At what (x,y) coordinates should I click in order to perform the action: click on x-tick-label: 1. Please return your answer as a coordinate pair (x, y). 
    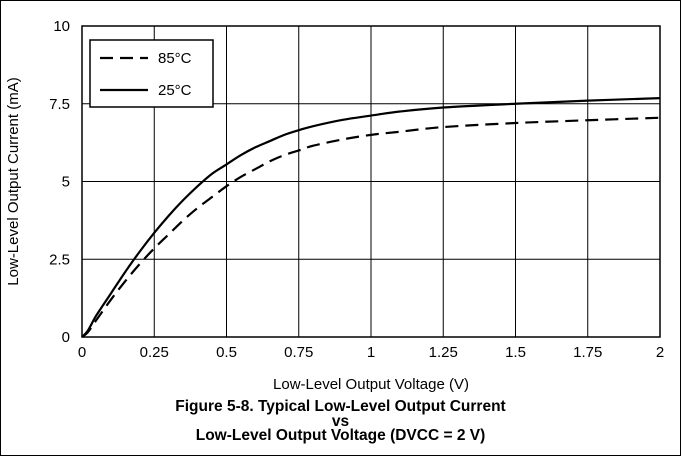
    Looking at the image, I should click on (371, 352).